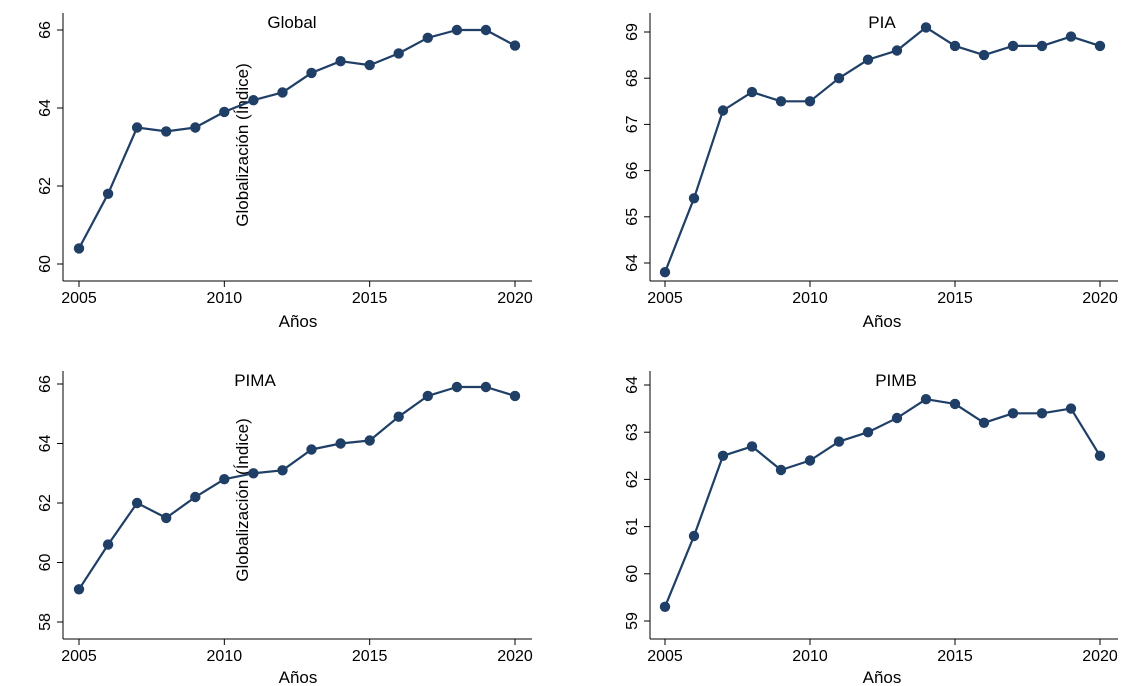  What do you see at coordinates (632, 621) in the screenshot?
I see `y-tick-label: 59` at bounding box center [632, 621].